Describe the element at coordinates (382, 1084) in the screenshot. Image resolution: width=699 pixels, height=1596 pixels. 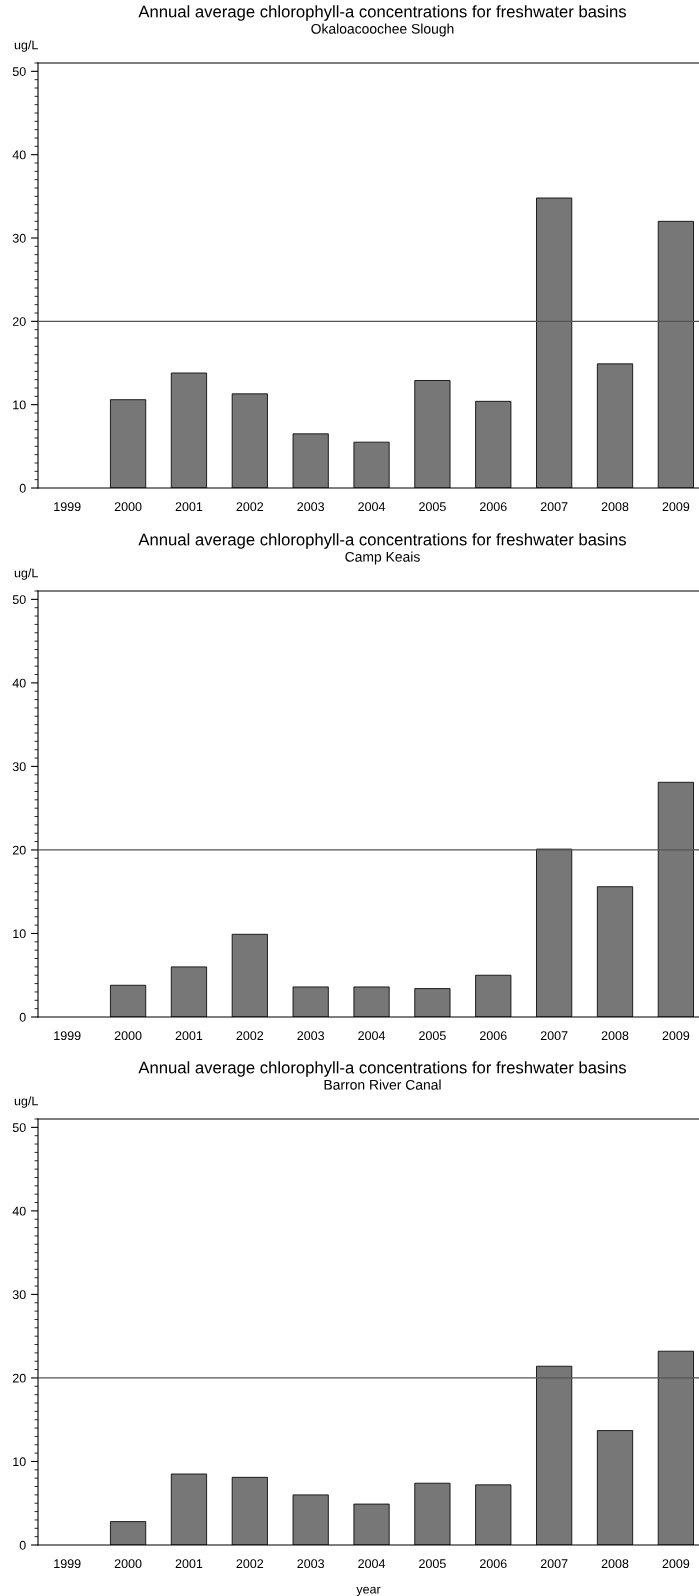
I see `chart-subtitle: Barron River Canal` at that location.